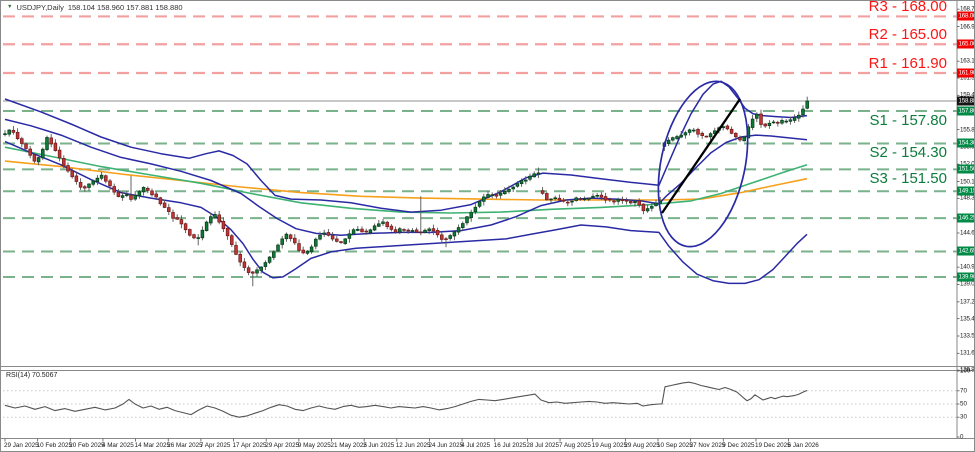 This screenshot has width=975, height=452. I want to click on symbol-marker-icon: ▼, so click(10, 6).